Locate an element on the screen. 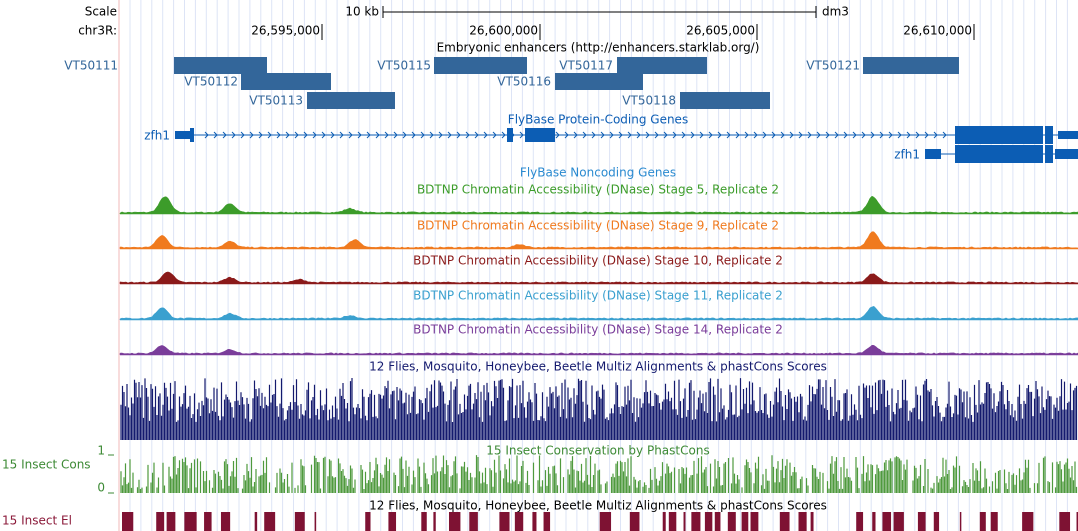 This screenshot has height=531, width=1078. signal is located at coordinates (598, 240).